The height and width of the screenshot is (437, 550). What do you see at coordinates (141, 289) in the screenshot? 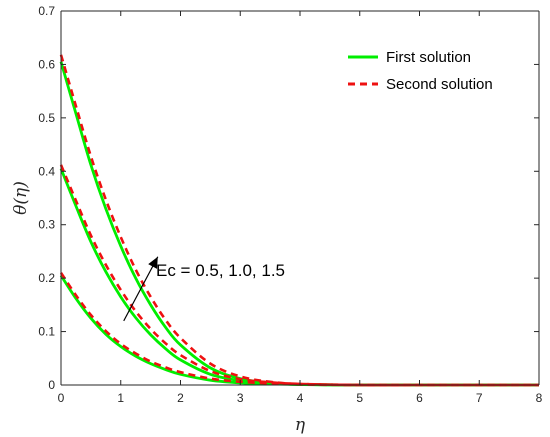
I see `annotation-arrow-shaft` at bounding box center [141, 289].